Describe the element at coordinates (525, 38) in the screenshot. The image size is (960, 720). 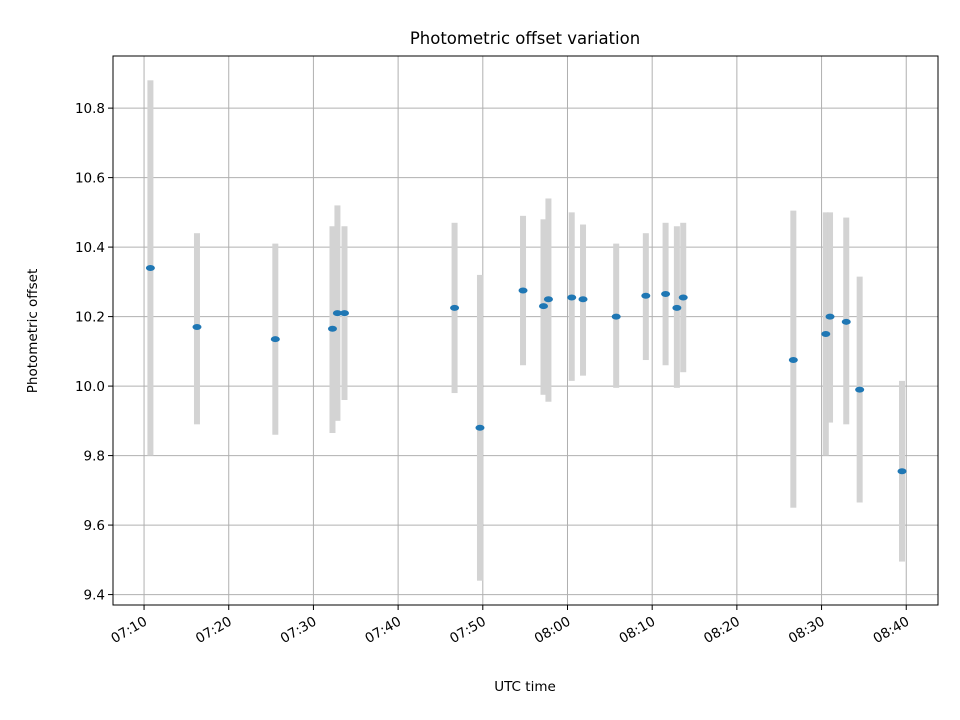
I see `chart-title: Photometric offset variation` at that location.